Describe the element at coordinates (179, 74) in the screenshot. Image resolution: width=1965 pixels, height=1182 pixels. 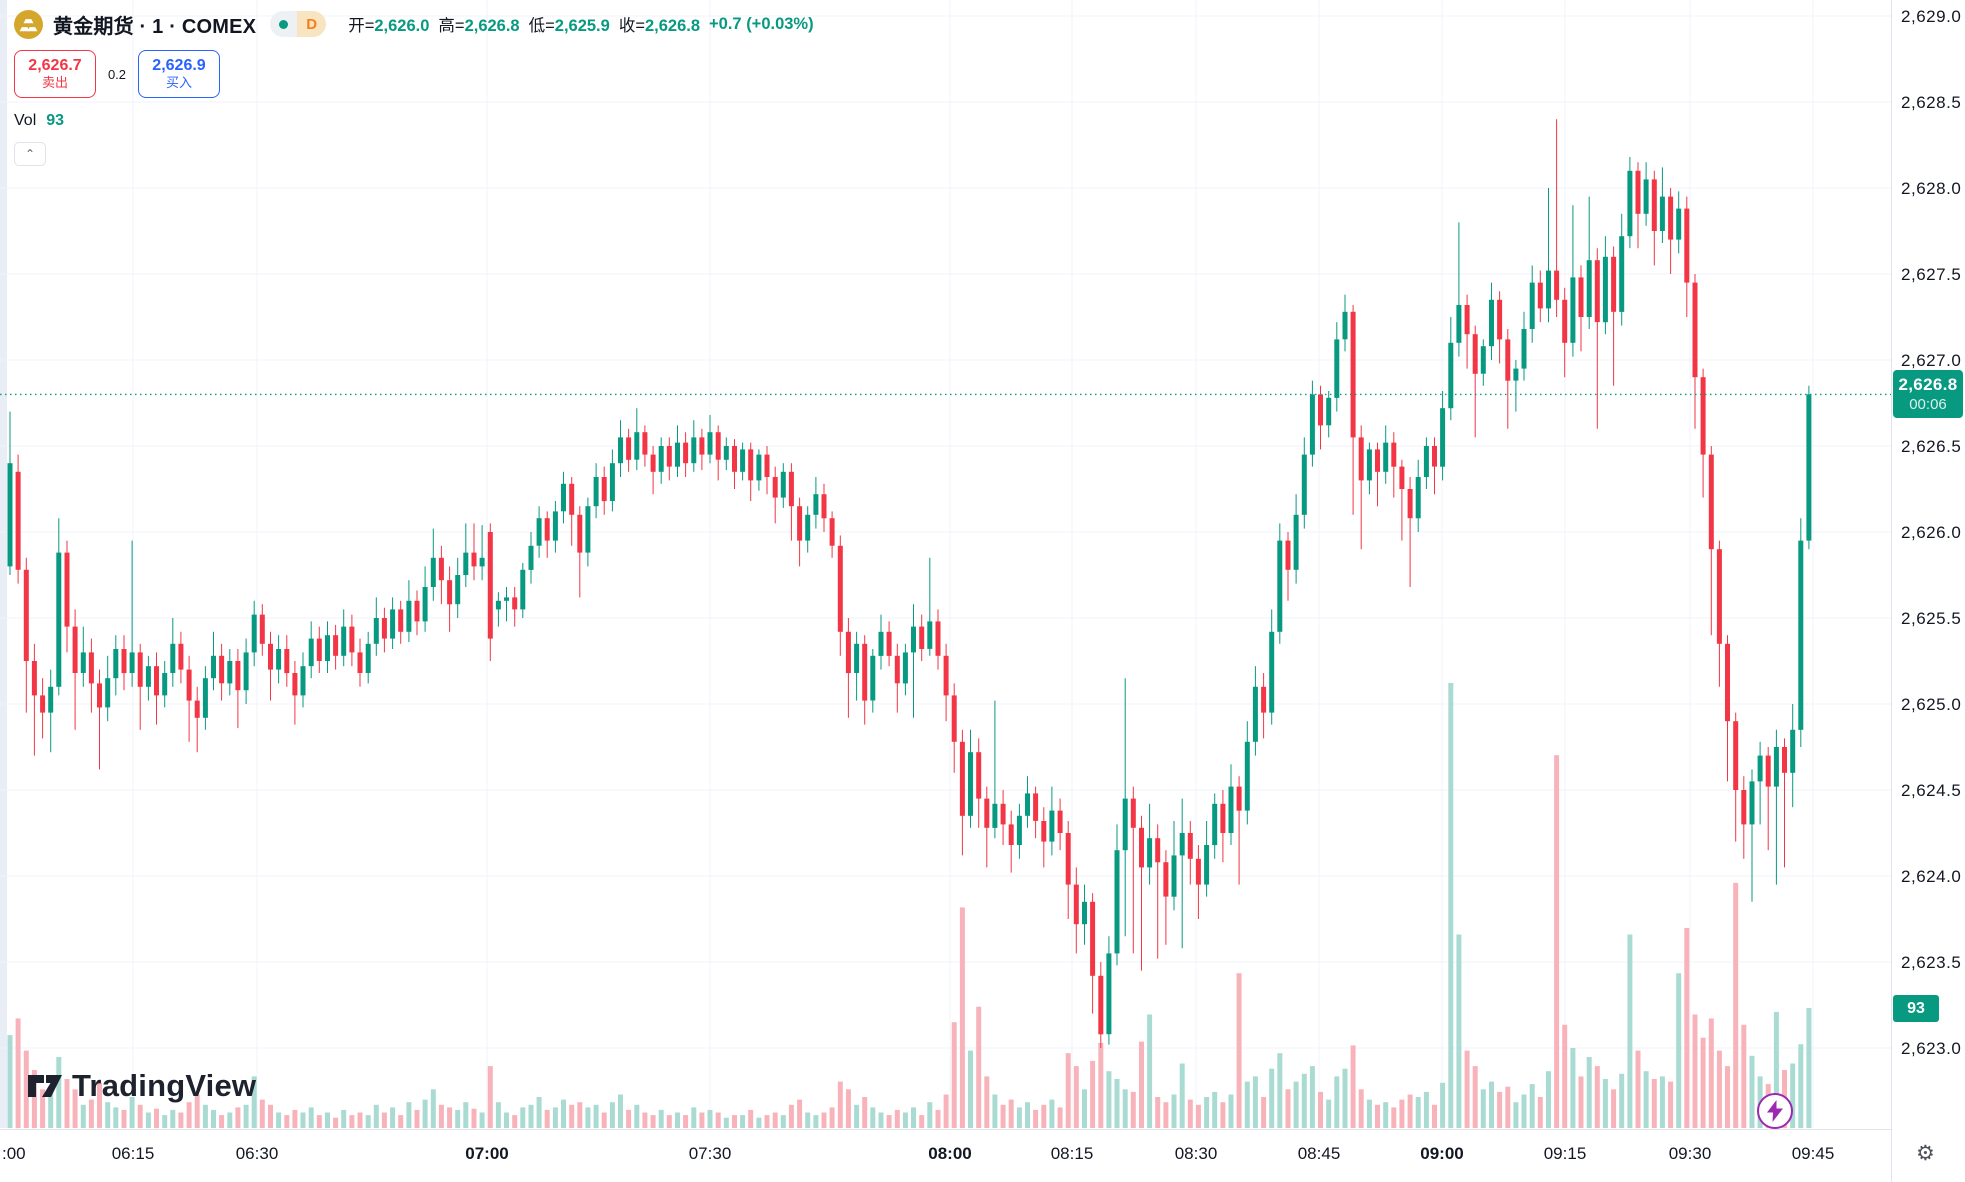
I see `buy-button: 2,626.9 买入` at that location.